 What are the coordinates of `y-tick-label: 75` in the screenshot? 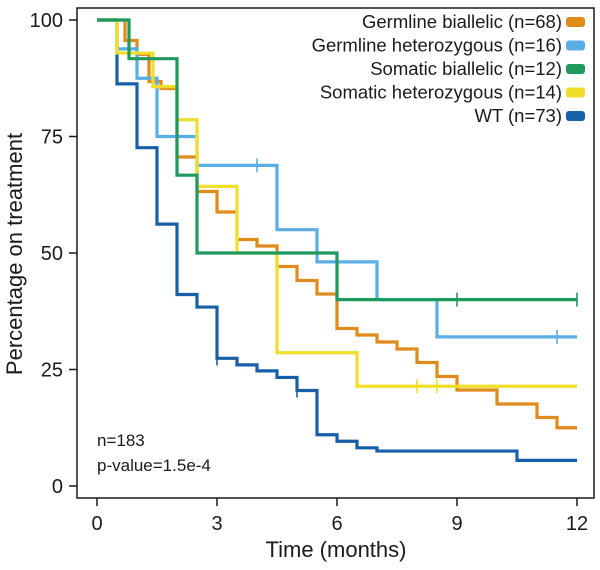 It's located at (52, 138).